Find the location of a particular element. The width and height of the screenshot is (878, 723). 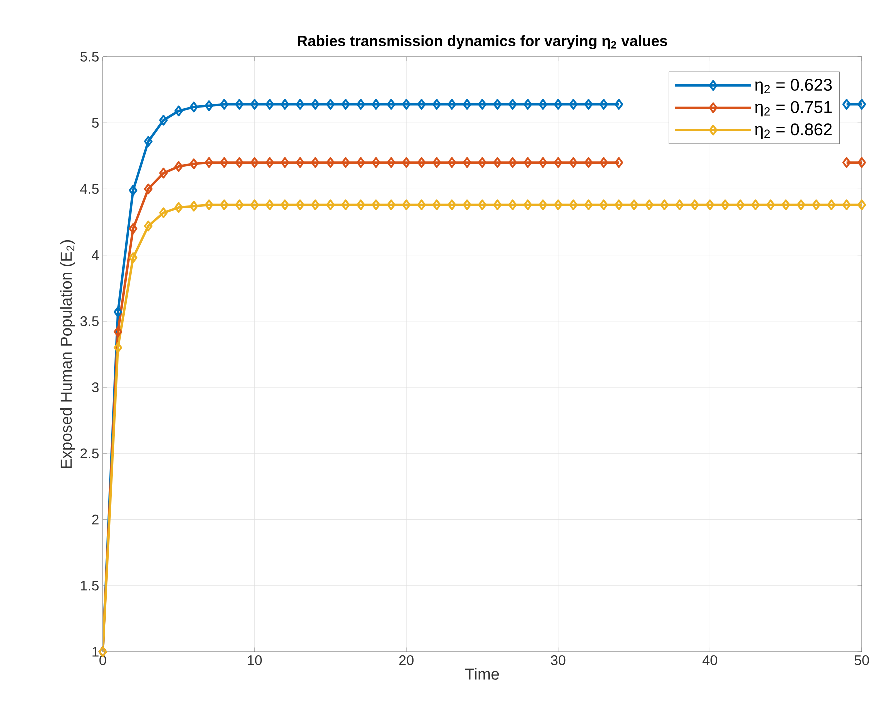

x-tick-label: 20 is located at coordinates (407, 661).